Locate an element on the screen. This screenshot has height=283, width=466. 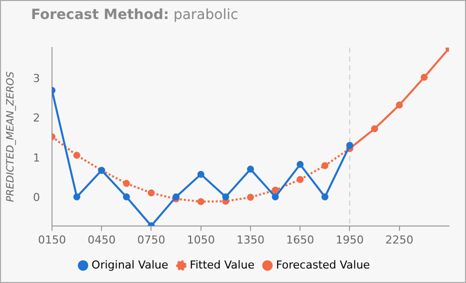
y-tick-label: 0 is located at coordinates (36, 197).